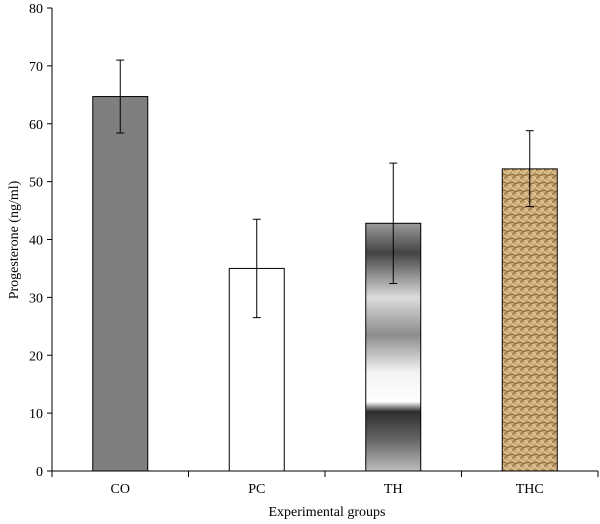 This screenshot has height=524, width=600. Describe the element at coordinates (36, 9) in the screenshot. I see `y-tick-label: 80` at that location.